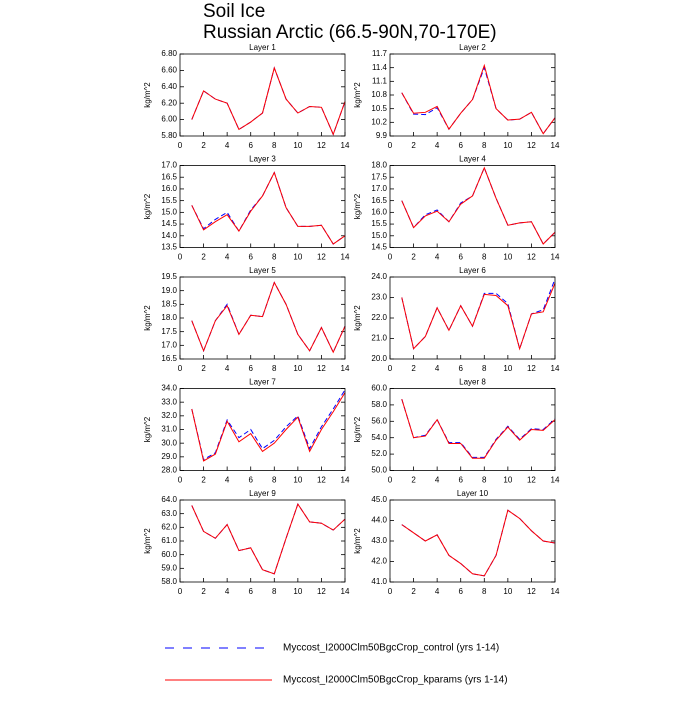 This screenshot has width=700, height=705. What do you see at coordinates (169, 303) in the screenshot?
I see `y-tick-label: 18.5` at bounding box center [169, 303].